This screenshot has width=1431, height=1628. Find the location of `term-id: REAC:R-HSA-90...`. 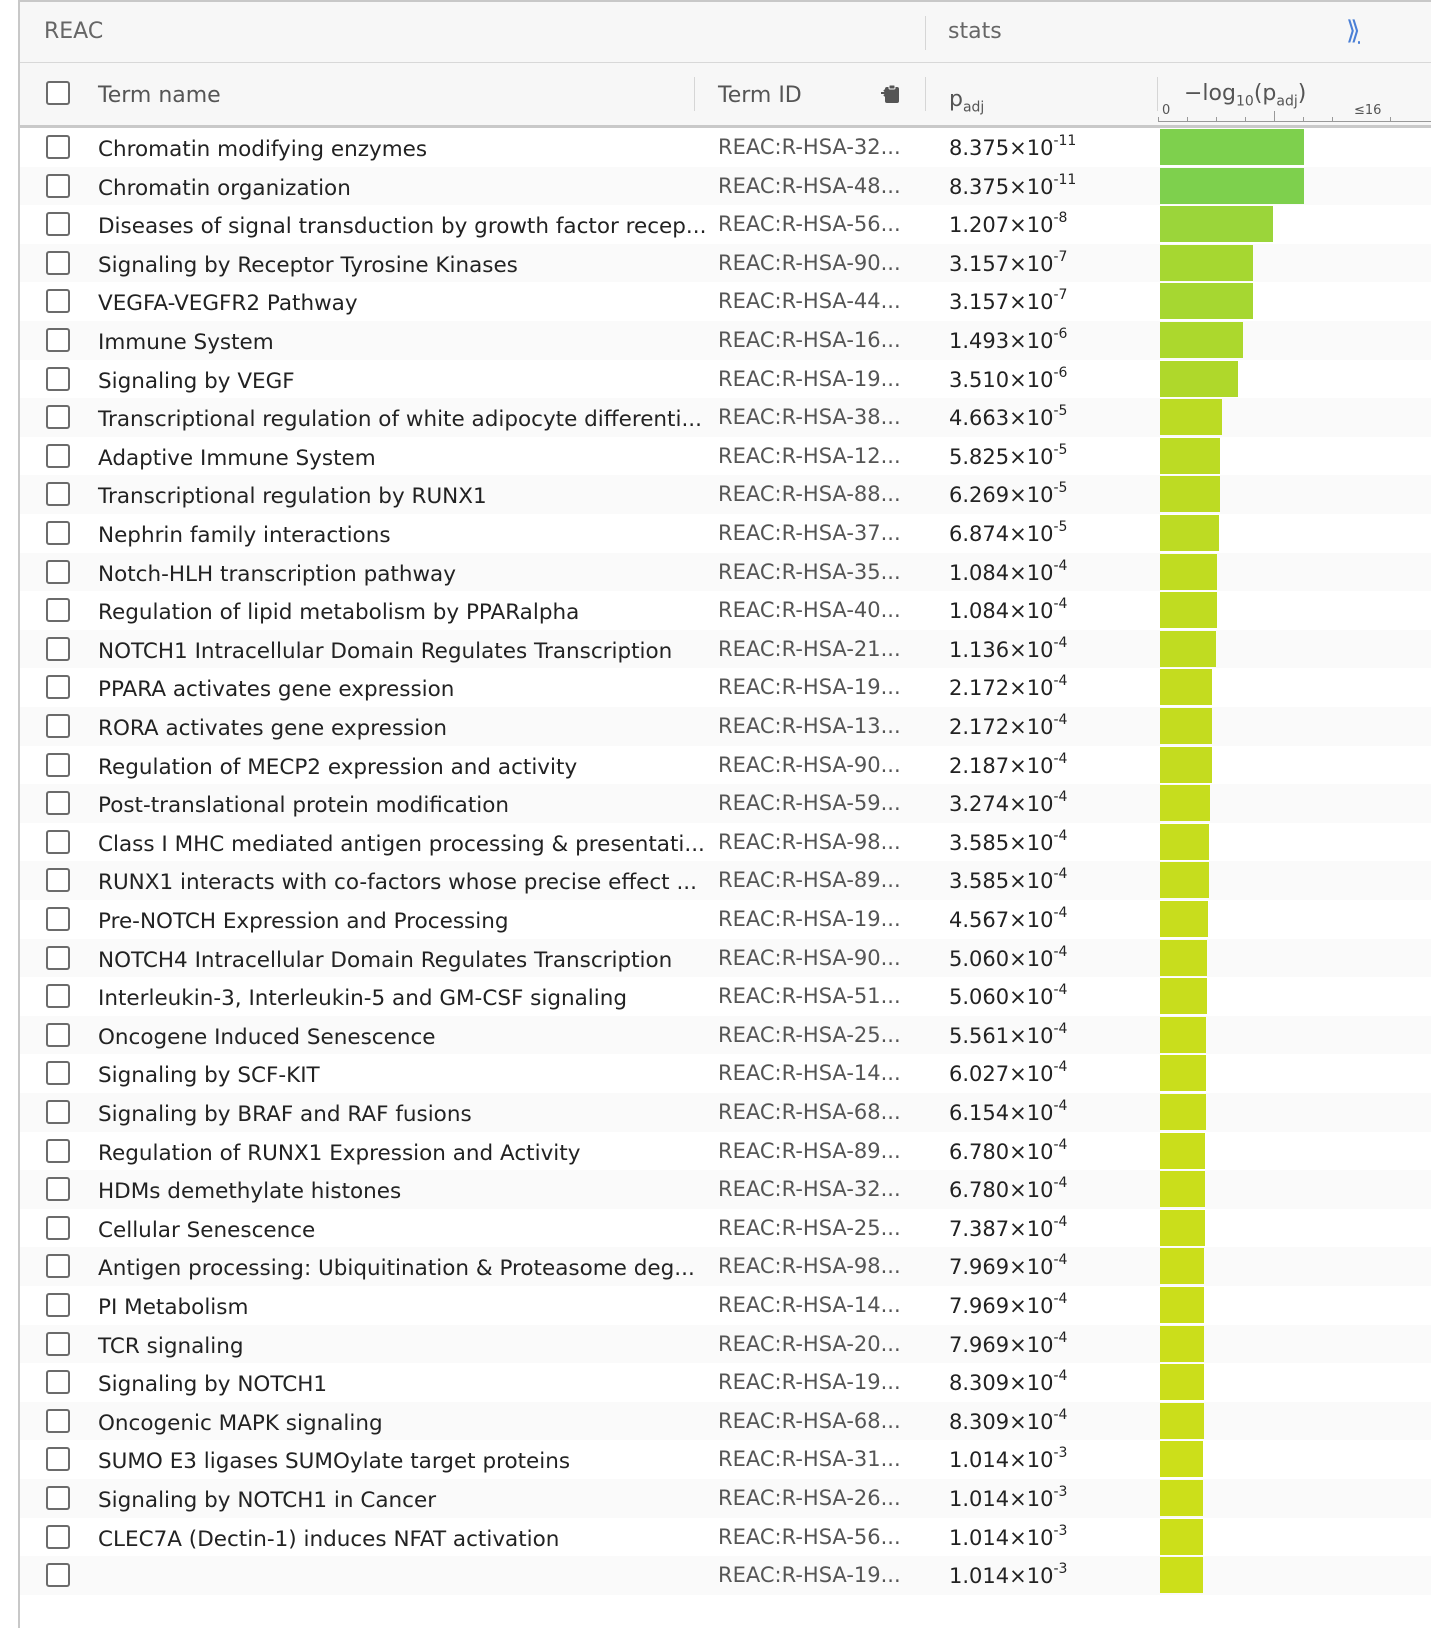

term-id: REAC:R-HSA-90... is located at coordinates (809, 764).